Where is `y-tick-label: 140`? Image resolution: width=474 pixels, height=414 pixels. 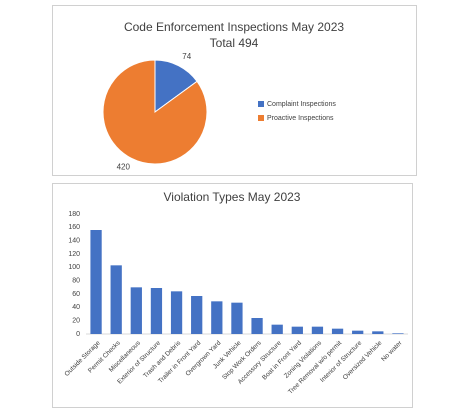
y-tick-label: 140 is located at coordinates (74, 241).